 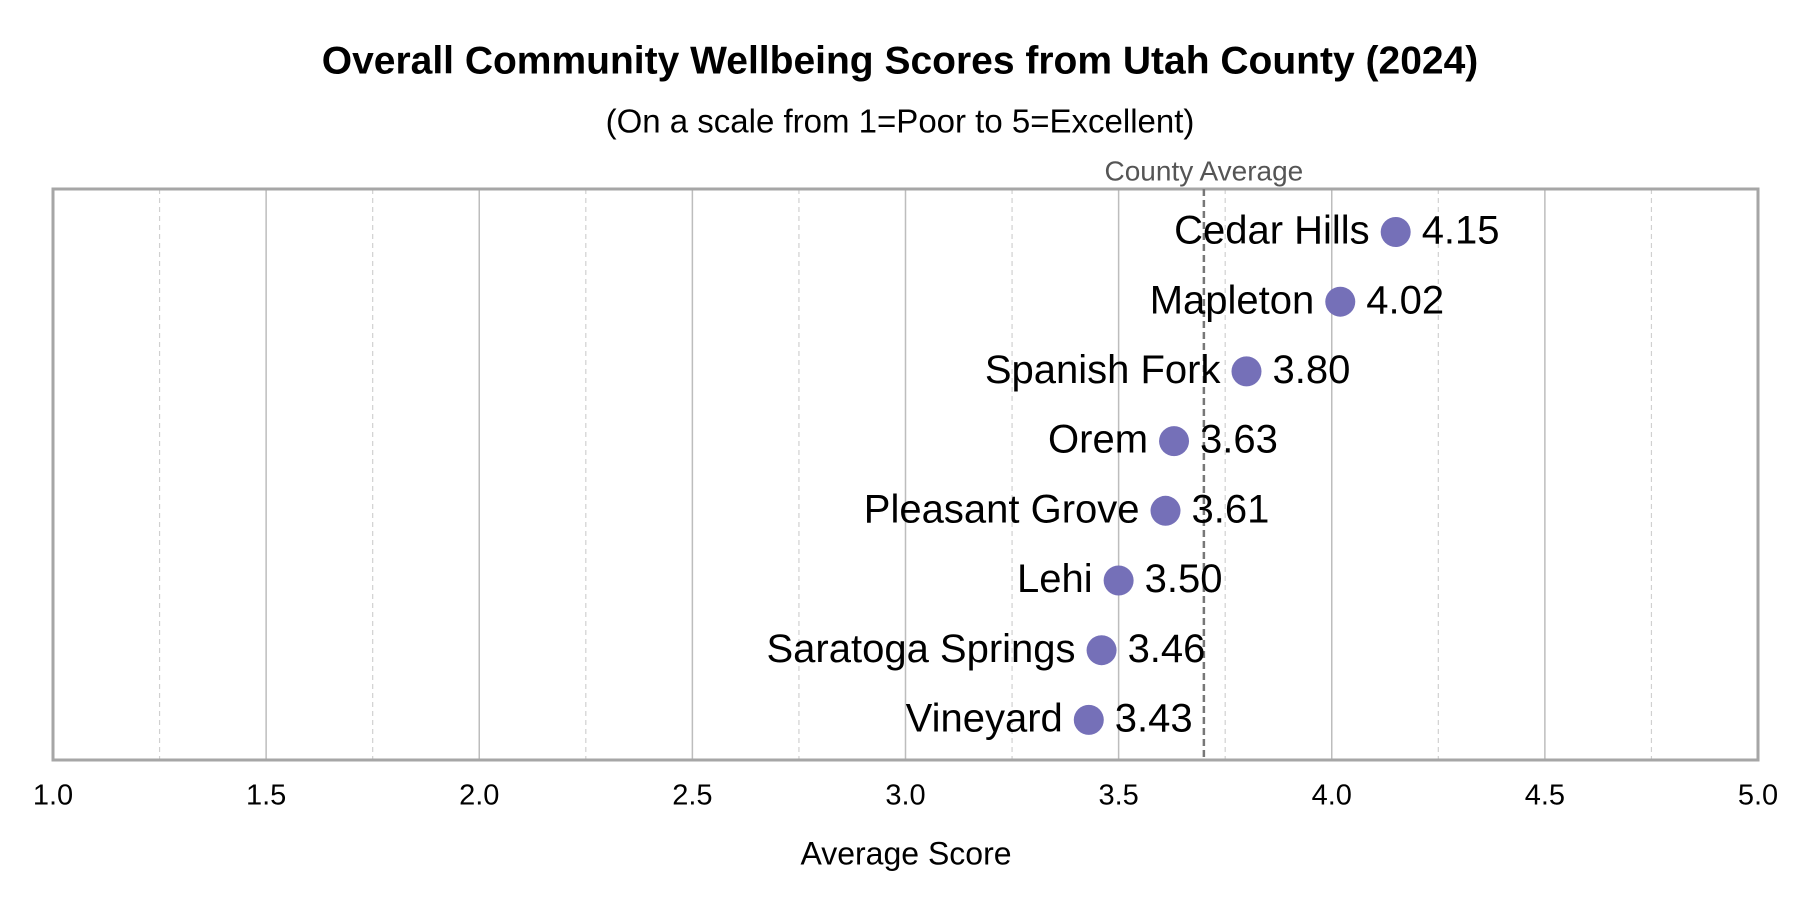 What do you see at coordinates (984, 718) in the screenshot?
I see `category-label: Vineyard` at bounding box center [984, 718].